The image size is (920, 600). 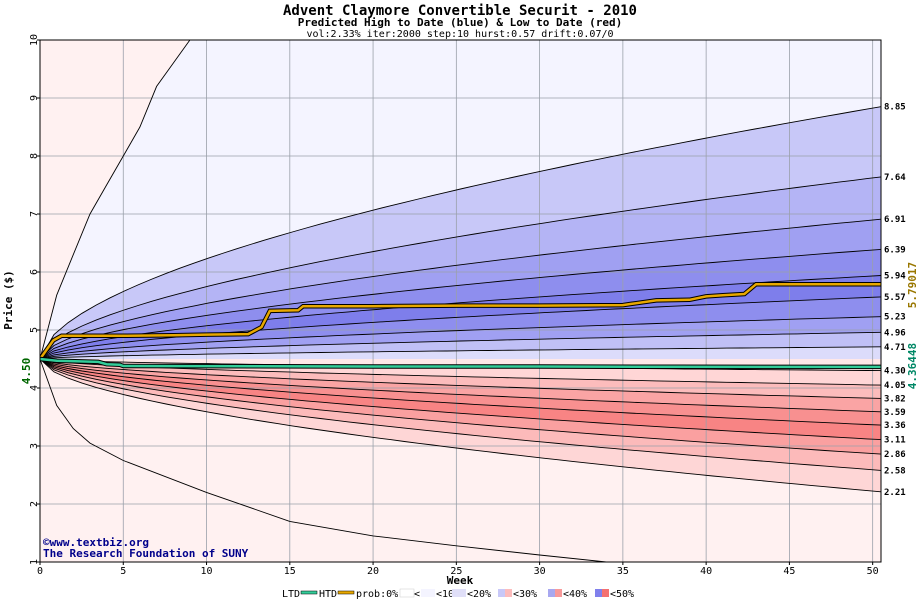 What do you see at coordinates (34, 446) in the screenshot?
I see `y-tick-label-2: 3` at bounding box center [34, 446].